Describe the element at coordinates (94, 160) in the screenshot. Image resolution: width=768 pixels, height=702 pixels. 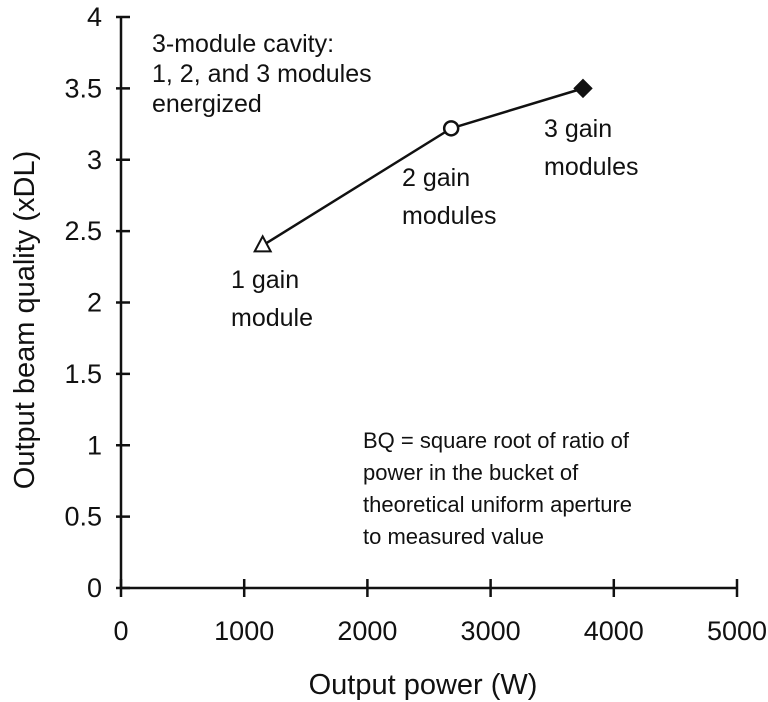
I see `y-tick-label: 3` at that location.